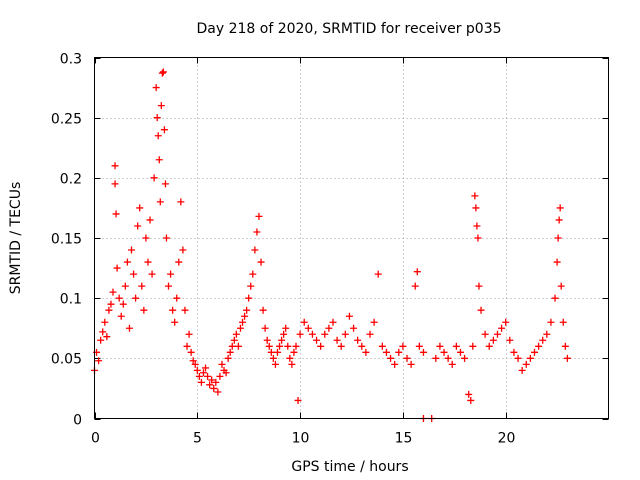 The image size is (640, 480). Describe the element at coordinates (16, 238) in the screenshot. I see `y-axis-label: SRMTID / TECUs` at that location.